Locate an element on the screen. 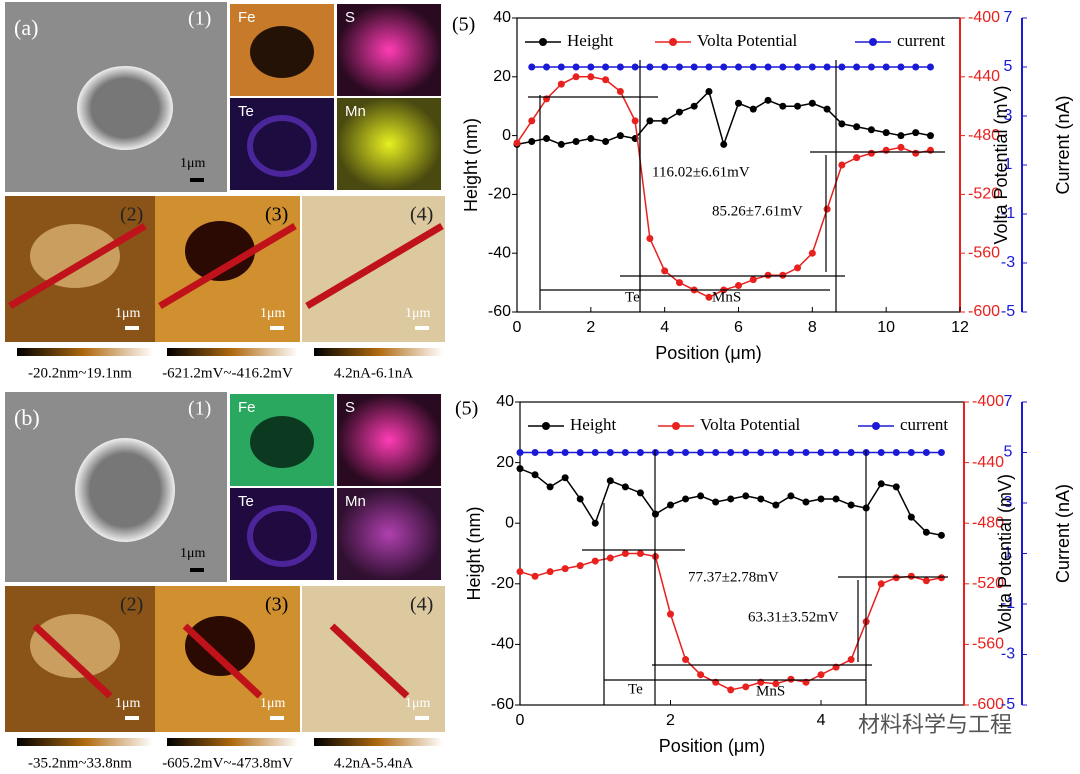 This screenshot has height=774, width=1080. legend-label: Height is located at coordinates (590, 40).